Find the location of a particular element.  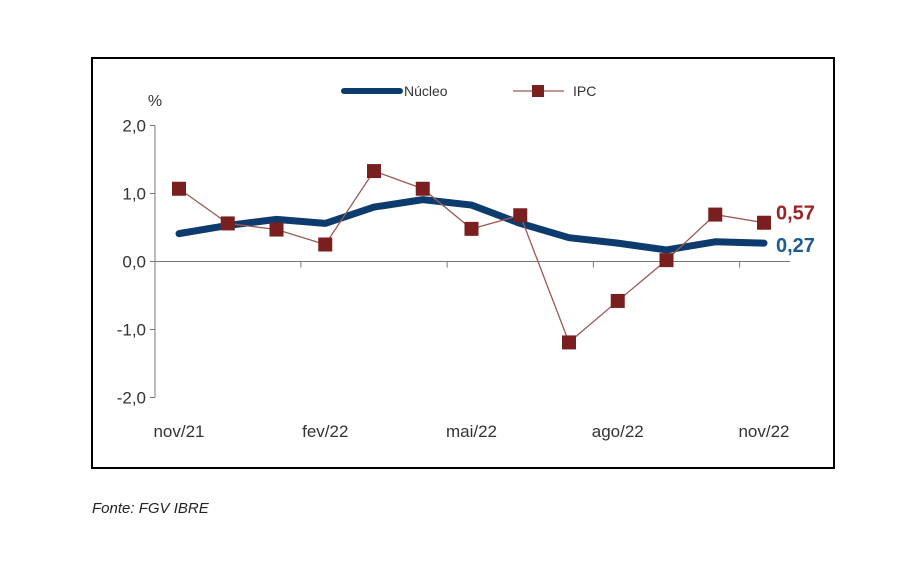

legend-ipc-label: IPC is located at coordinates (584, 91).